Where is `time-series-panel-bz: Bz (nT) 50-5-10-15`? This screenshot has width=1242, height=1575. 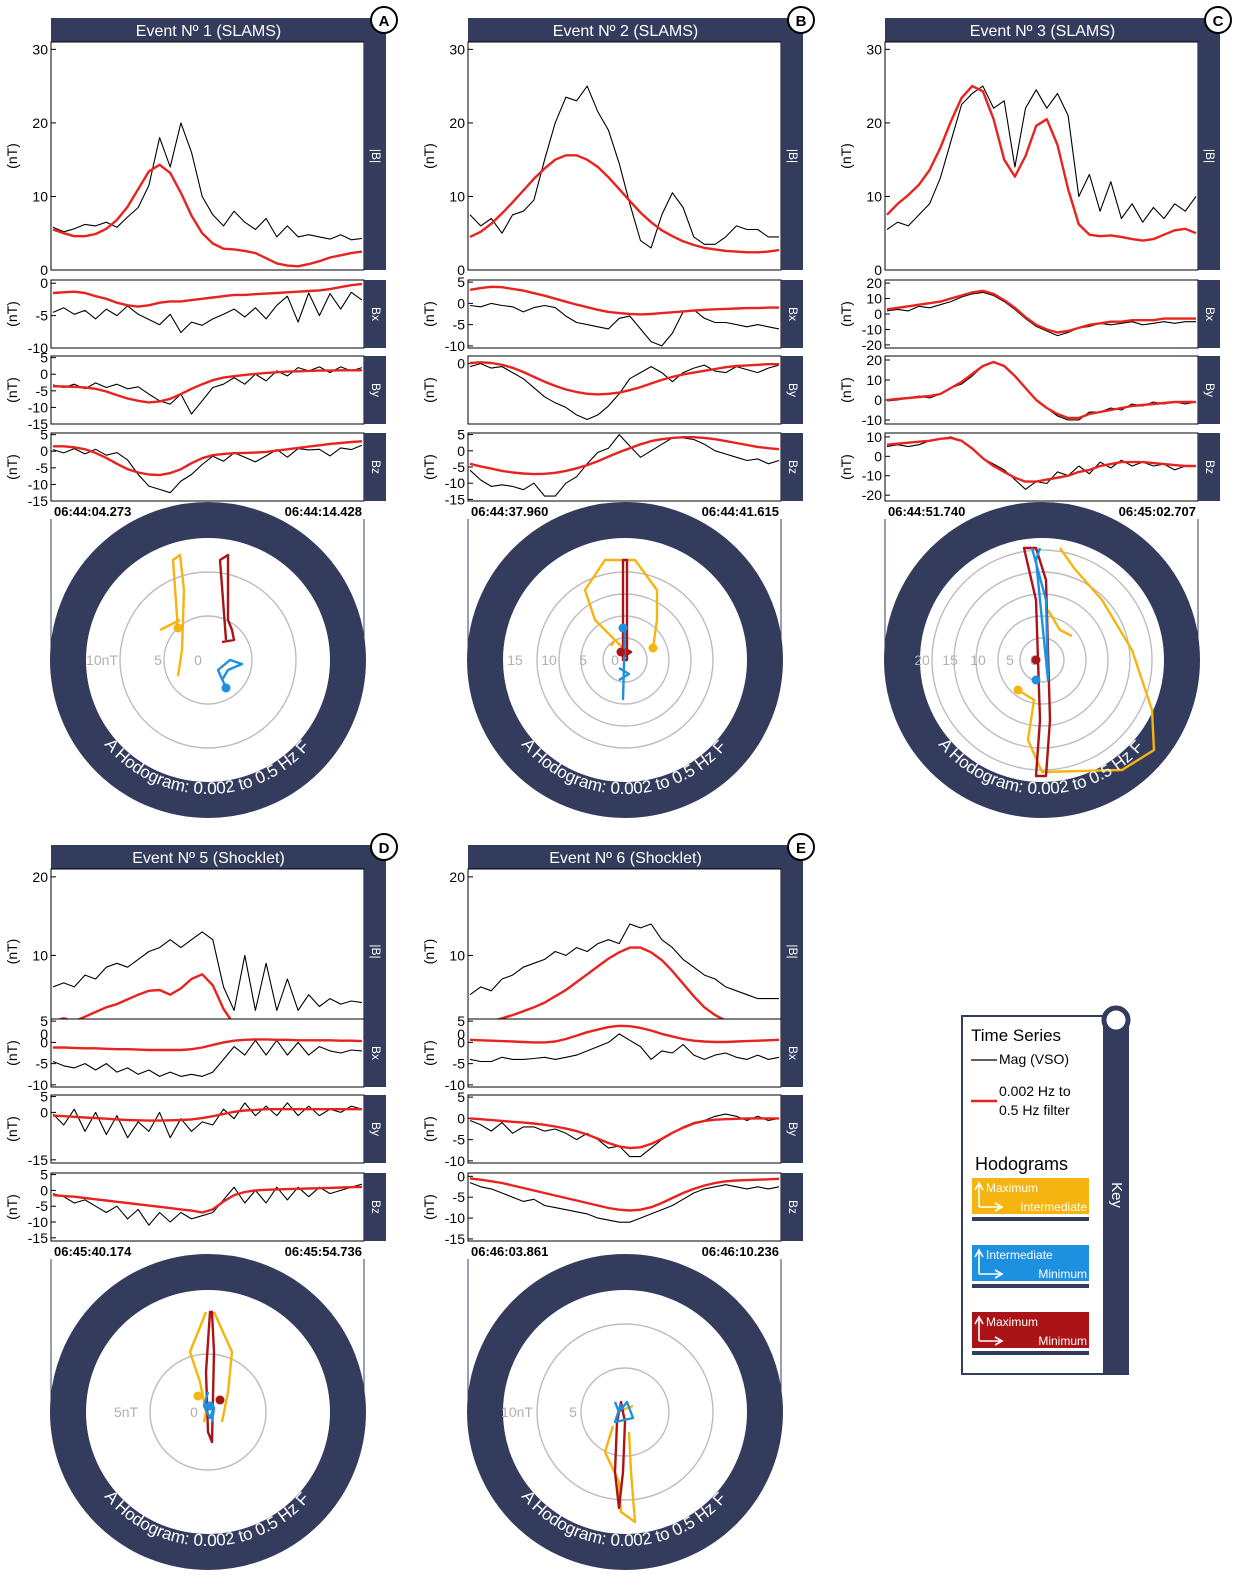 time-series-panel-bz: Bz (nT) 50-5-10-15 is located at coordinates (195, 468).